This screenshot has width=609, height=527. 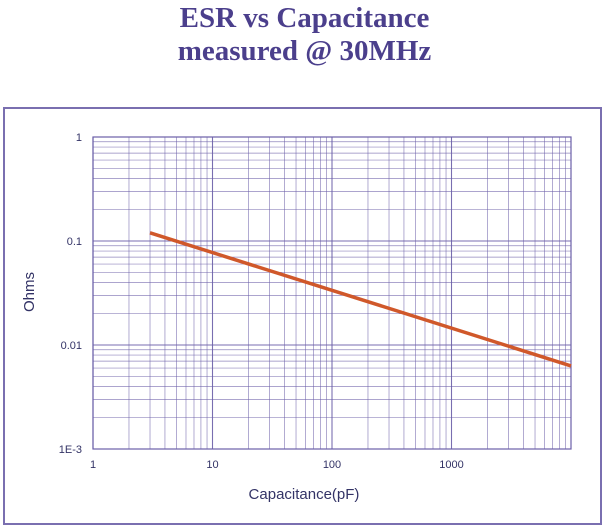 What do you see at coordinates (79, 138) in the screenshot?
I see `y-tick-label: 1` at bounding box center [79, 138].